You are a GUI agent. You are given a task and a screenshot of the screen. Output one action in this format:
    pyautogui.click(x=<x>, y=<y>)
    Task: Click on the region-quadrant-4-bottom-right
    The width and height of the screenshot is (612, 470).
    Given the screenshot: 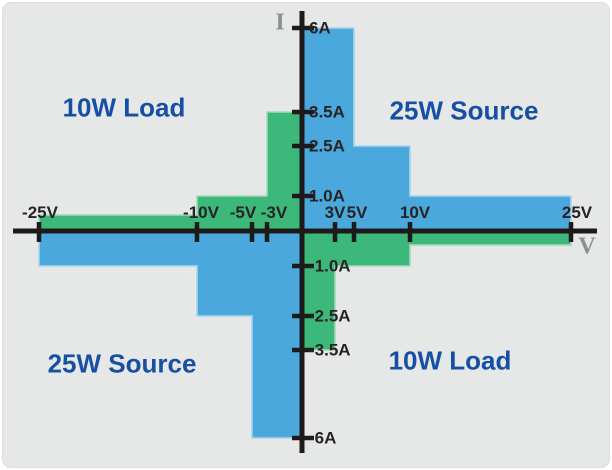 What is the action you would take?
    pyautogui.click(x=436, y=290)
    